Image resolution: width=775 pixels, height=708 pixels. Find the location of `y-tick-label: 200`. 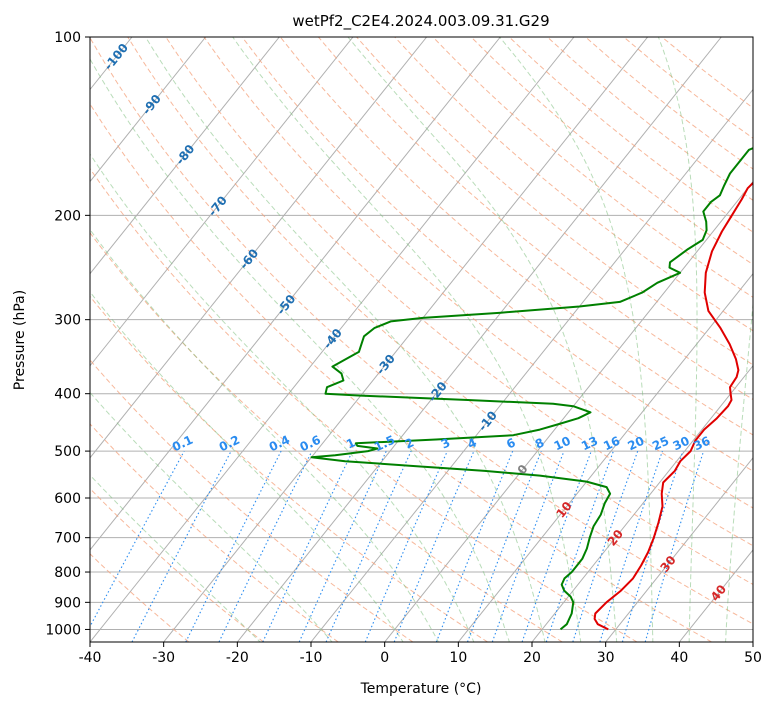

y-tick-label: 200 is located at coordinates (67, 216).